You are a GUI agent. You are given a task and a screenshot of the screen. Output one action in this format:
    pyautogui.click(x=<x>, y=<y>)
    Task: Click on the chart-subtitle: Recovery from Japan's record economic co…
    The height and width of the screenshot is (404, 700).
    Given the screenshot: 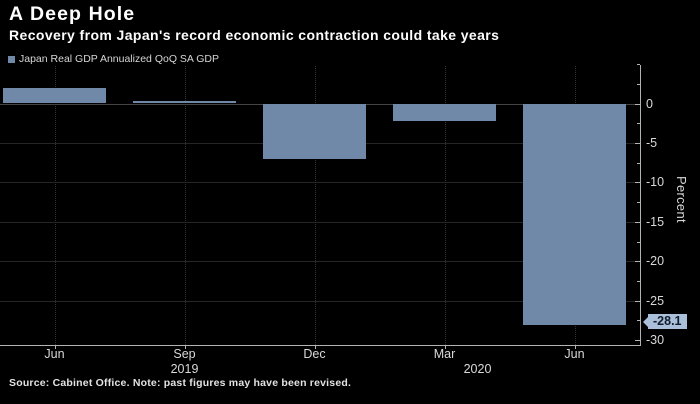 What is the action you would take?
    pyautogui.click(x=254, y=35)
    